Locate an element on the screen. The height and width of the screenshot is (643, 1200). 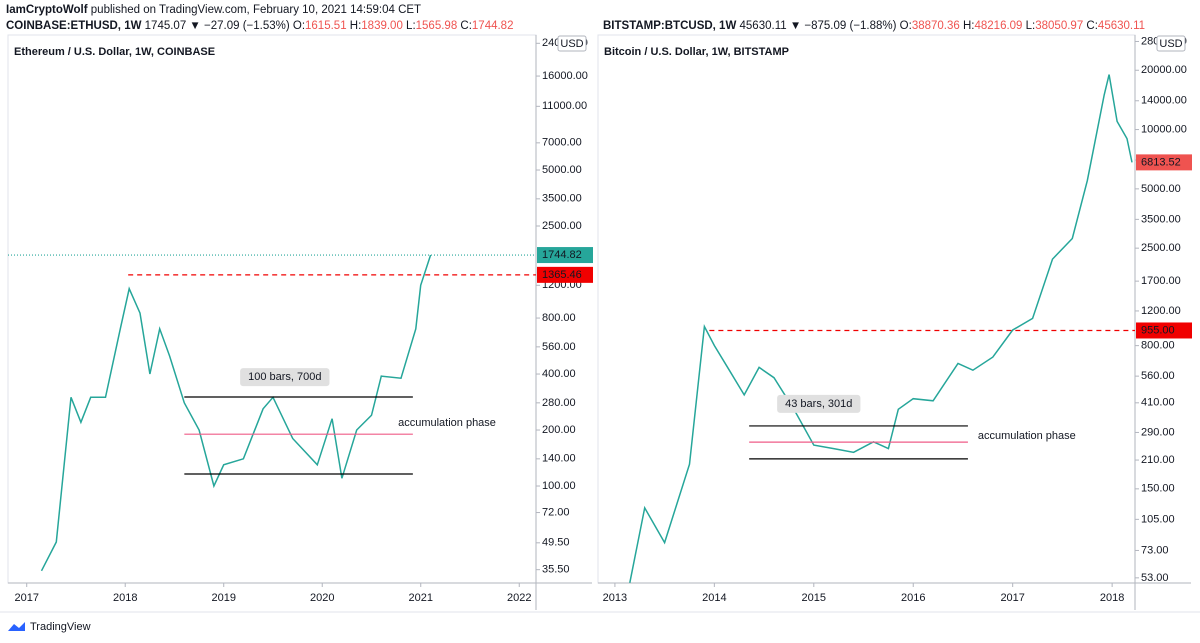
y-tick-label: 200.00 is located at coordinates (559, 430).